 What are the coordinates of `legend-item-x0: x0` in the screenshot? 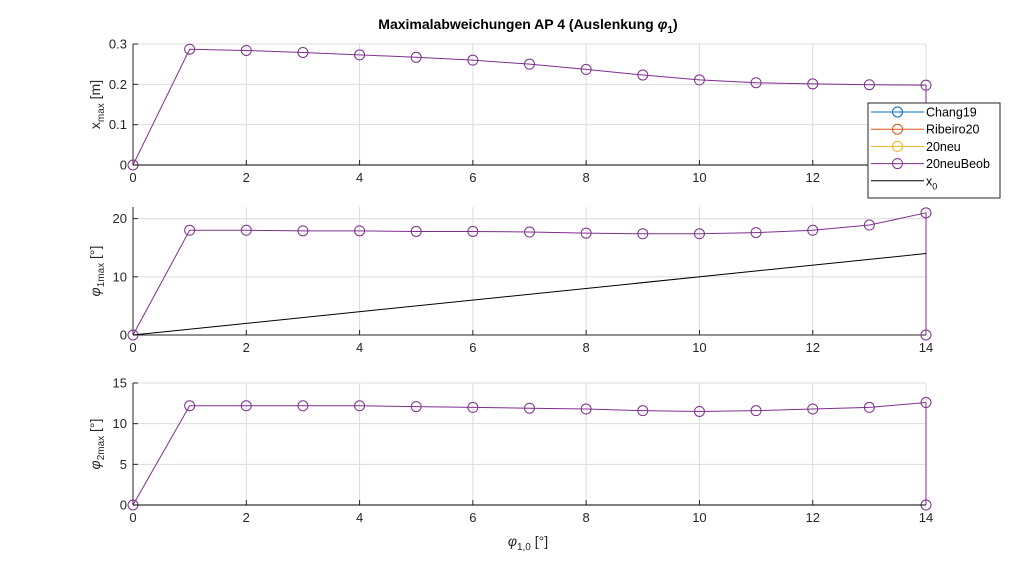 It's located at (904, 182).